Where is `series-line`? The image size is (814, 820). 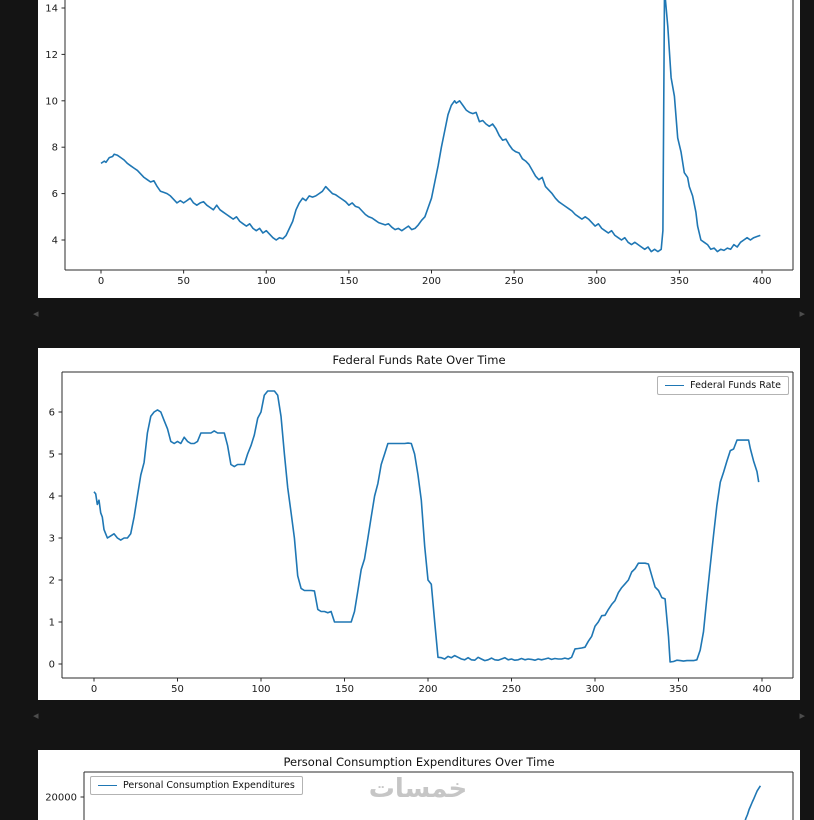
series-line is located at coordinates (753, 802).